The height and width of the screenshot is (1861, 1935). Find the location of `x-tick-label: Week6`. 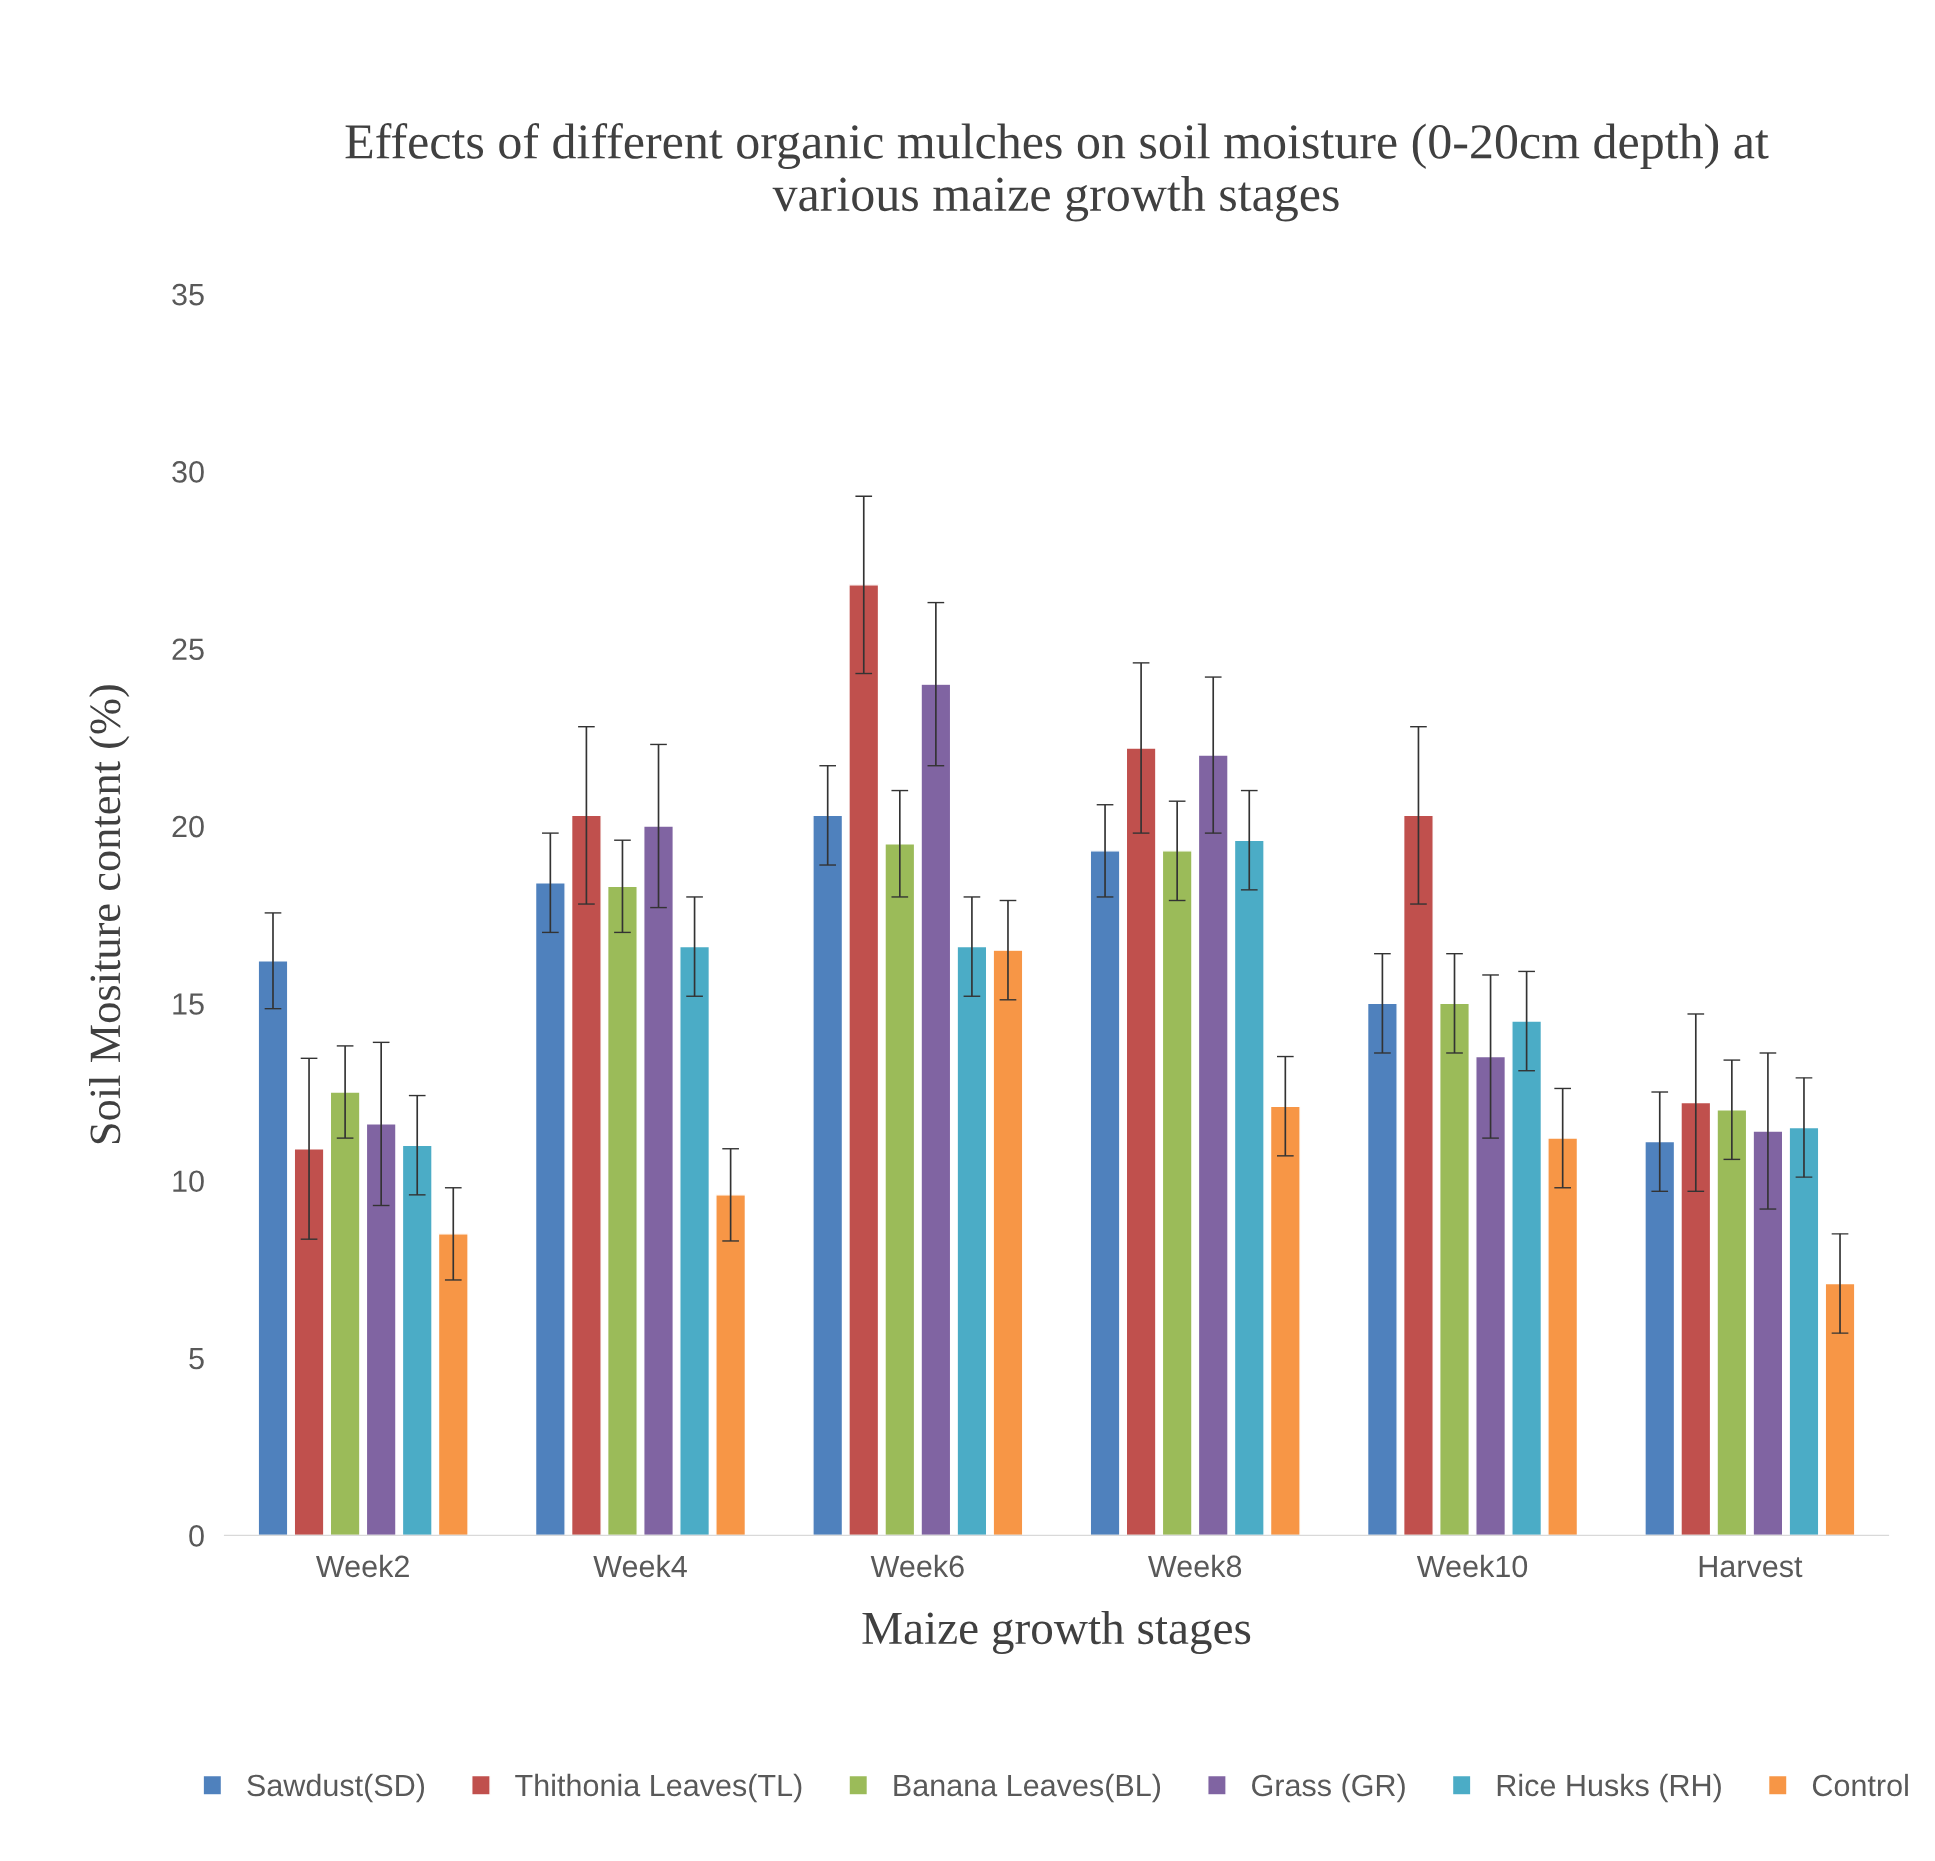

x-tick-label: Week6 is located at coordinates (917, 1566).